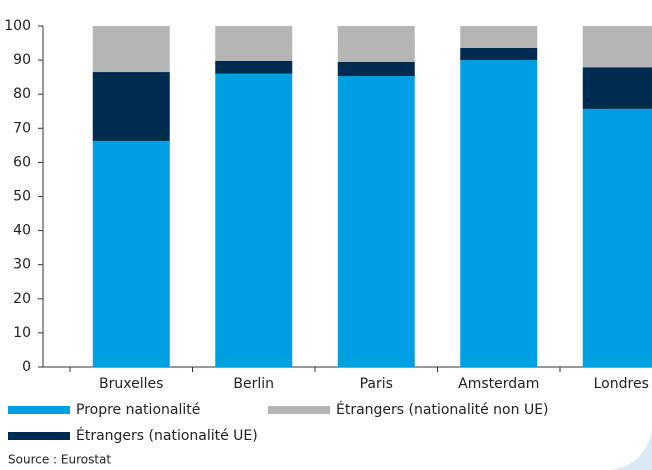 The width and height of the screenshot is (652, 470). Describe the element at coordinates (131, 384) in the screenshot. I see `x-tick-label: Bruxelles` at that location.